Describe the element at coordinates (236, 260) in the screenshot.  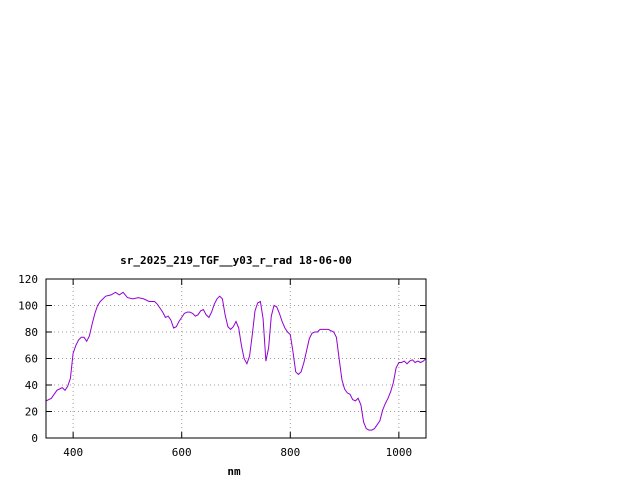
I see `chart-title: sr_2025_219_TGF__y03_r_rad 18-06-00` at that location.